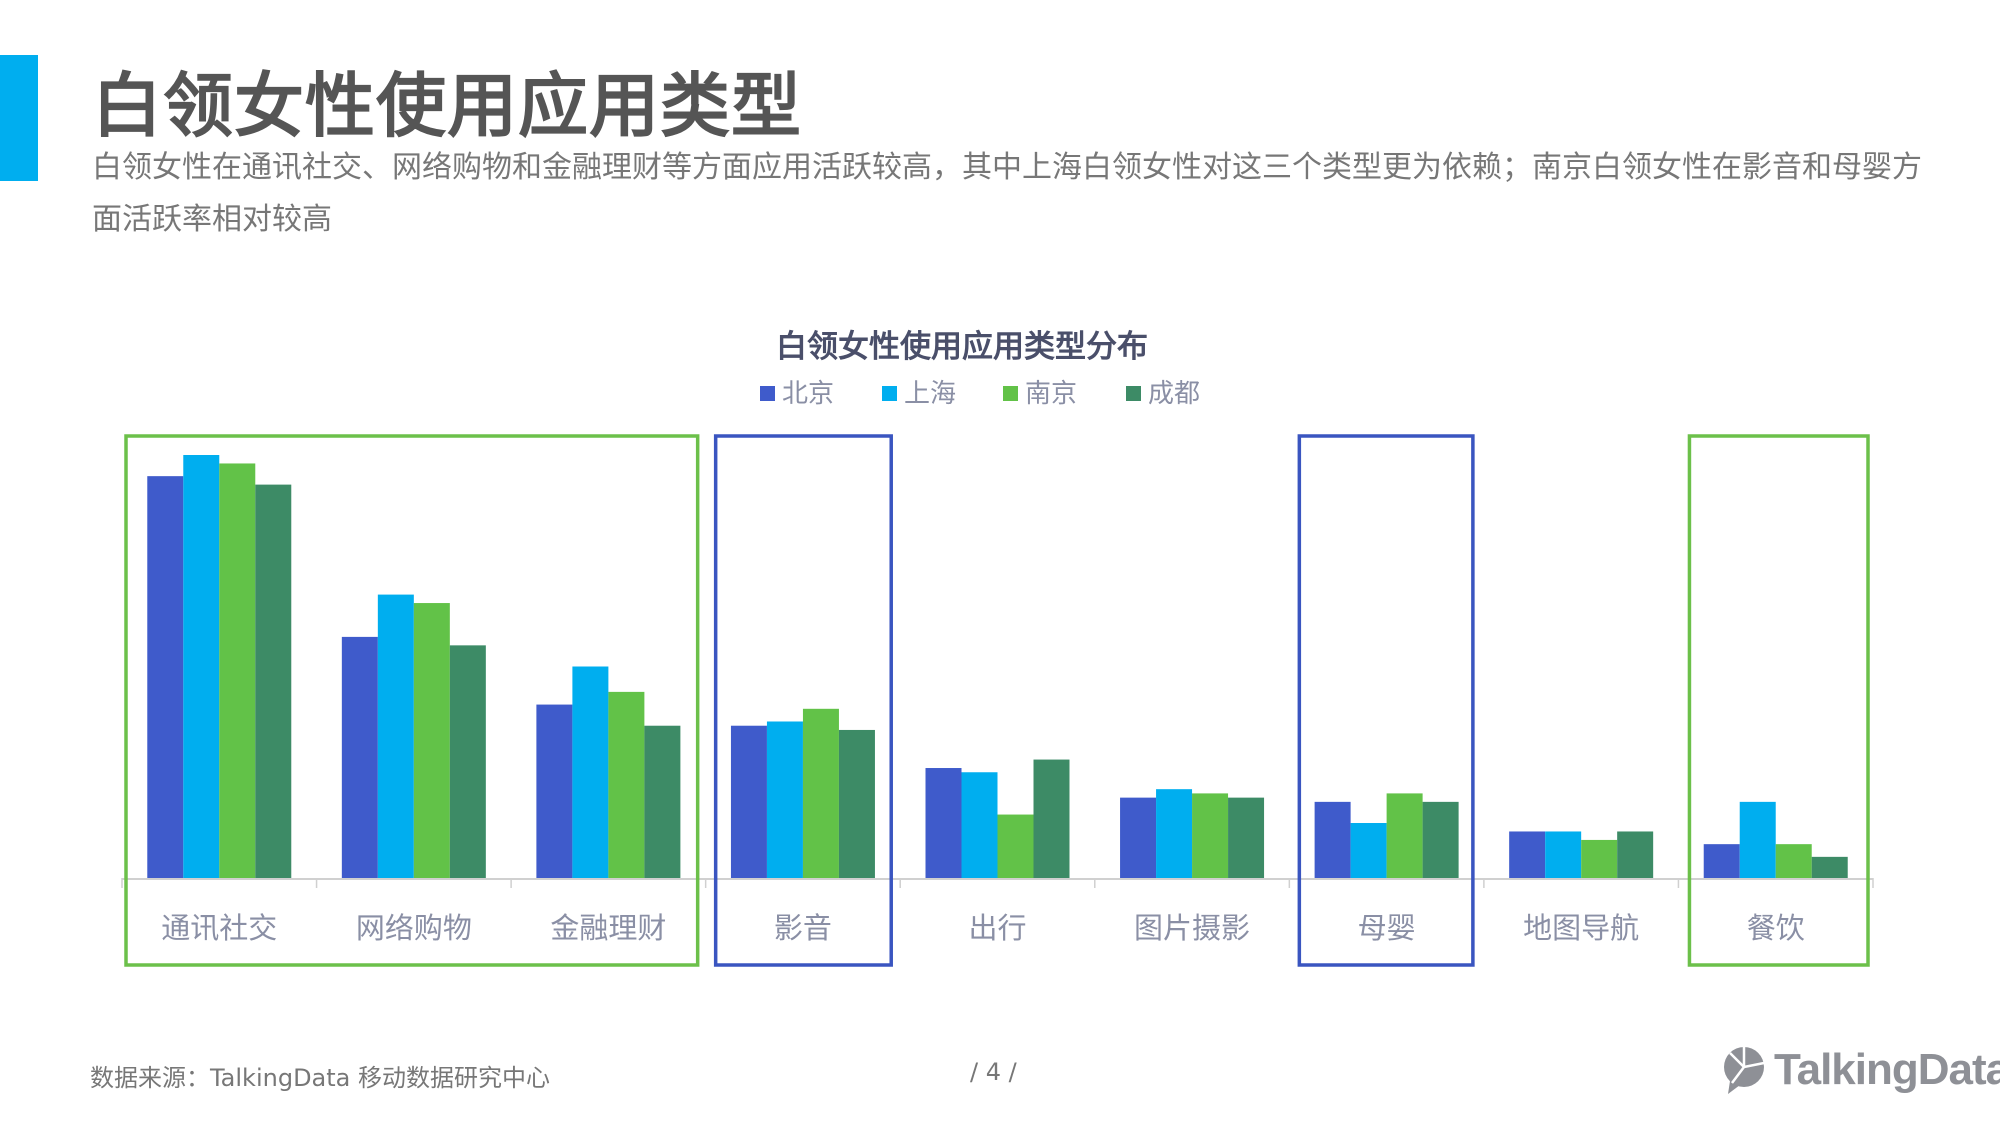 Image resolution: width=2000 pixels, height=1125 pixels. I want to click on bar-上海-地图导航, so click(1563, 854).